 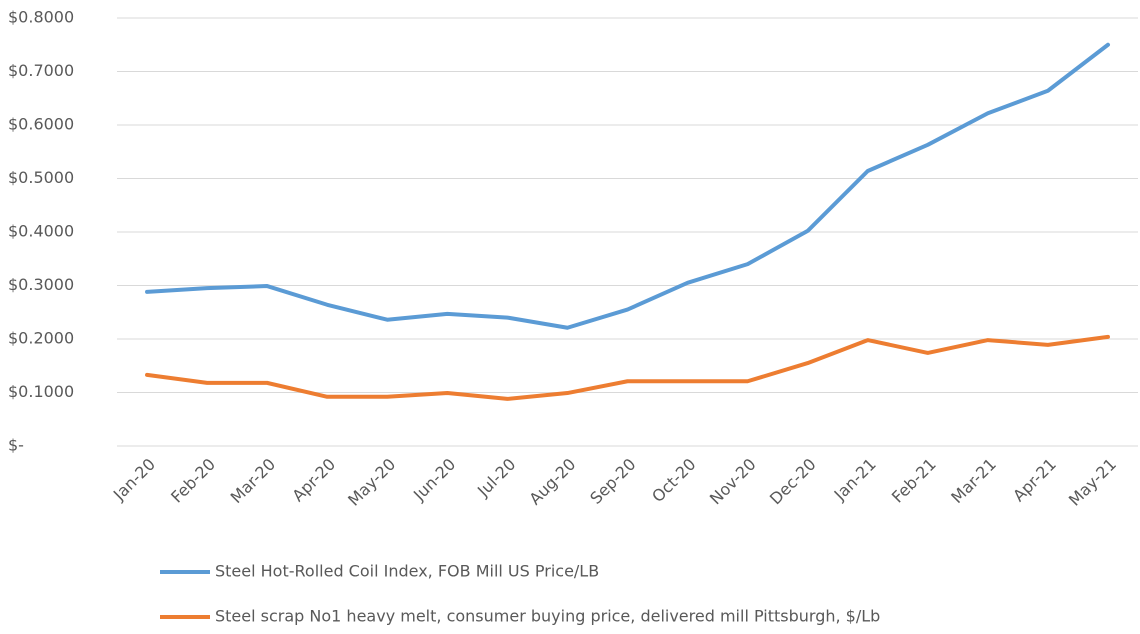 What do you see at coordinates (41, 124) in the screenshot?
I see `y-tick-label: $0.6000` at bounding box center [41, 124].